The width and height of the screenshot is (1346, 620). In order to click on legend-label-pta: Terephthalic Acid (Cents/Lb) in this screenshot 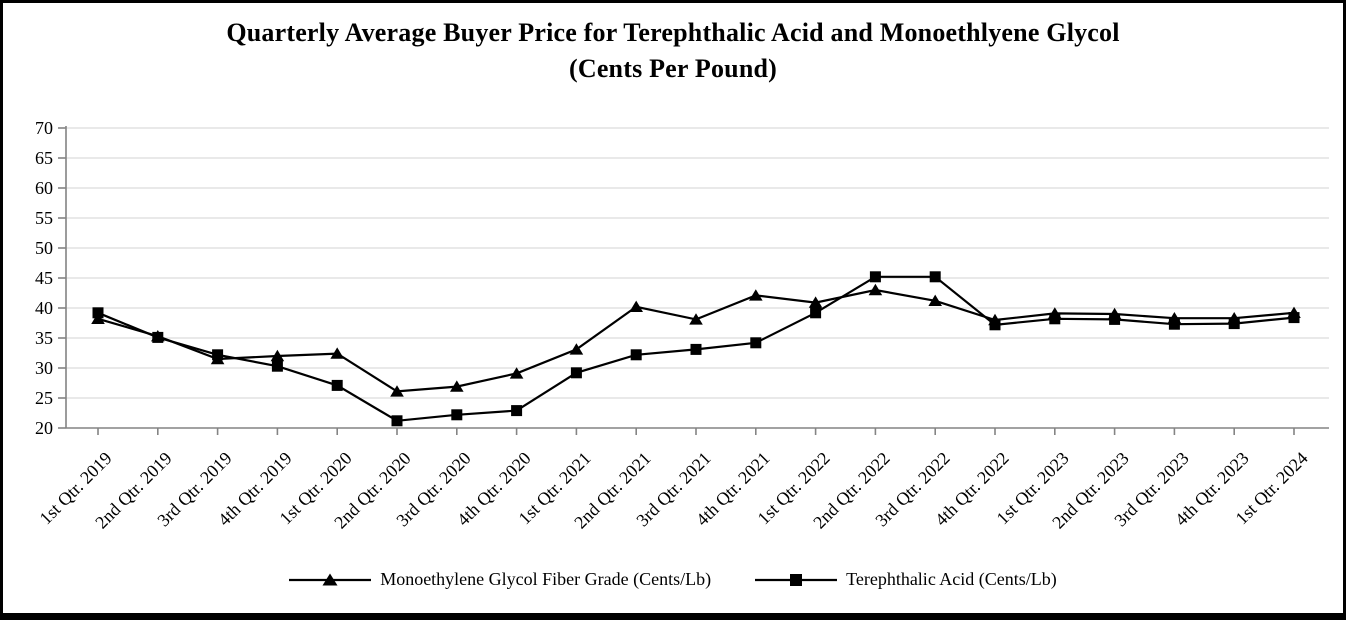, I will do `click(951, 579)`.